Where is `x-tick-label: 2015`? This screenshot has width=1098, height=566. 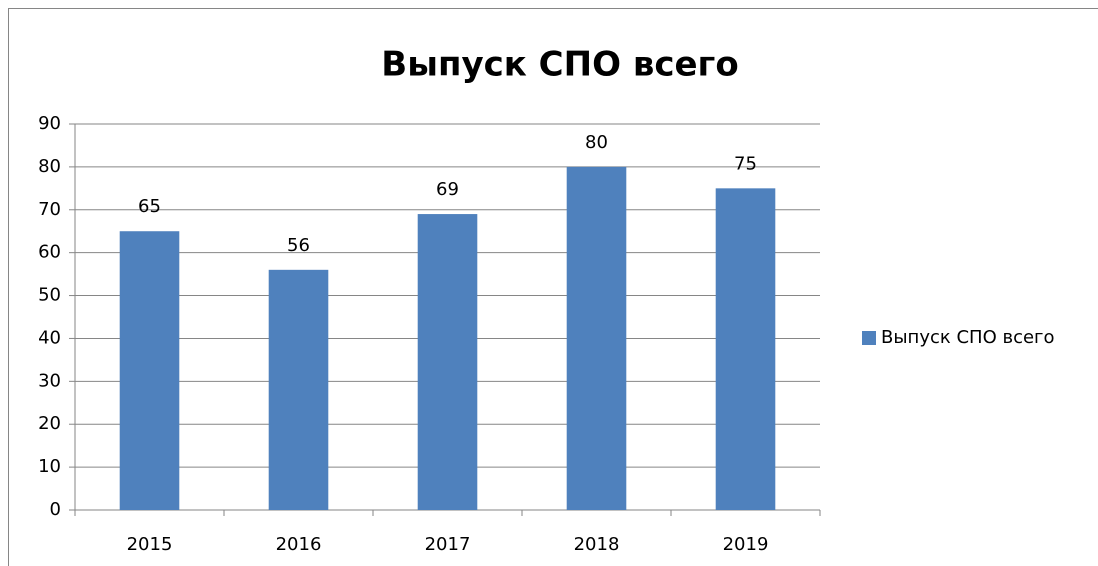 x-tick-label: 2015 is located at coordinates (150, 544).